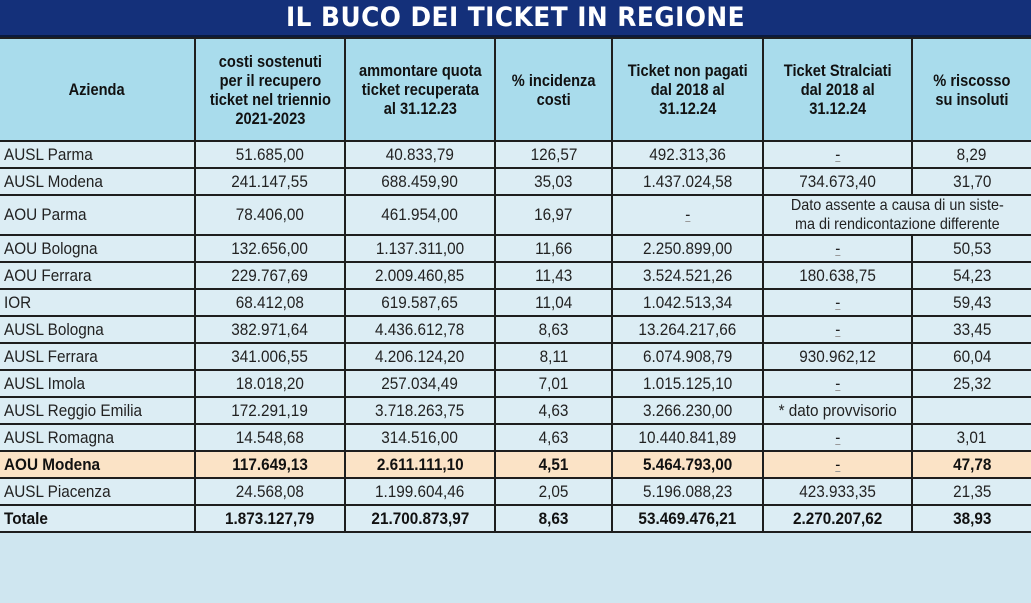  What do you see at coordinates (687, 491) in the screenshot?
I see `cell-non-pagati: 5.196.088,23` at bounding box center [687, 491].